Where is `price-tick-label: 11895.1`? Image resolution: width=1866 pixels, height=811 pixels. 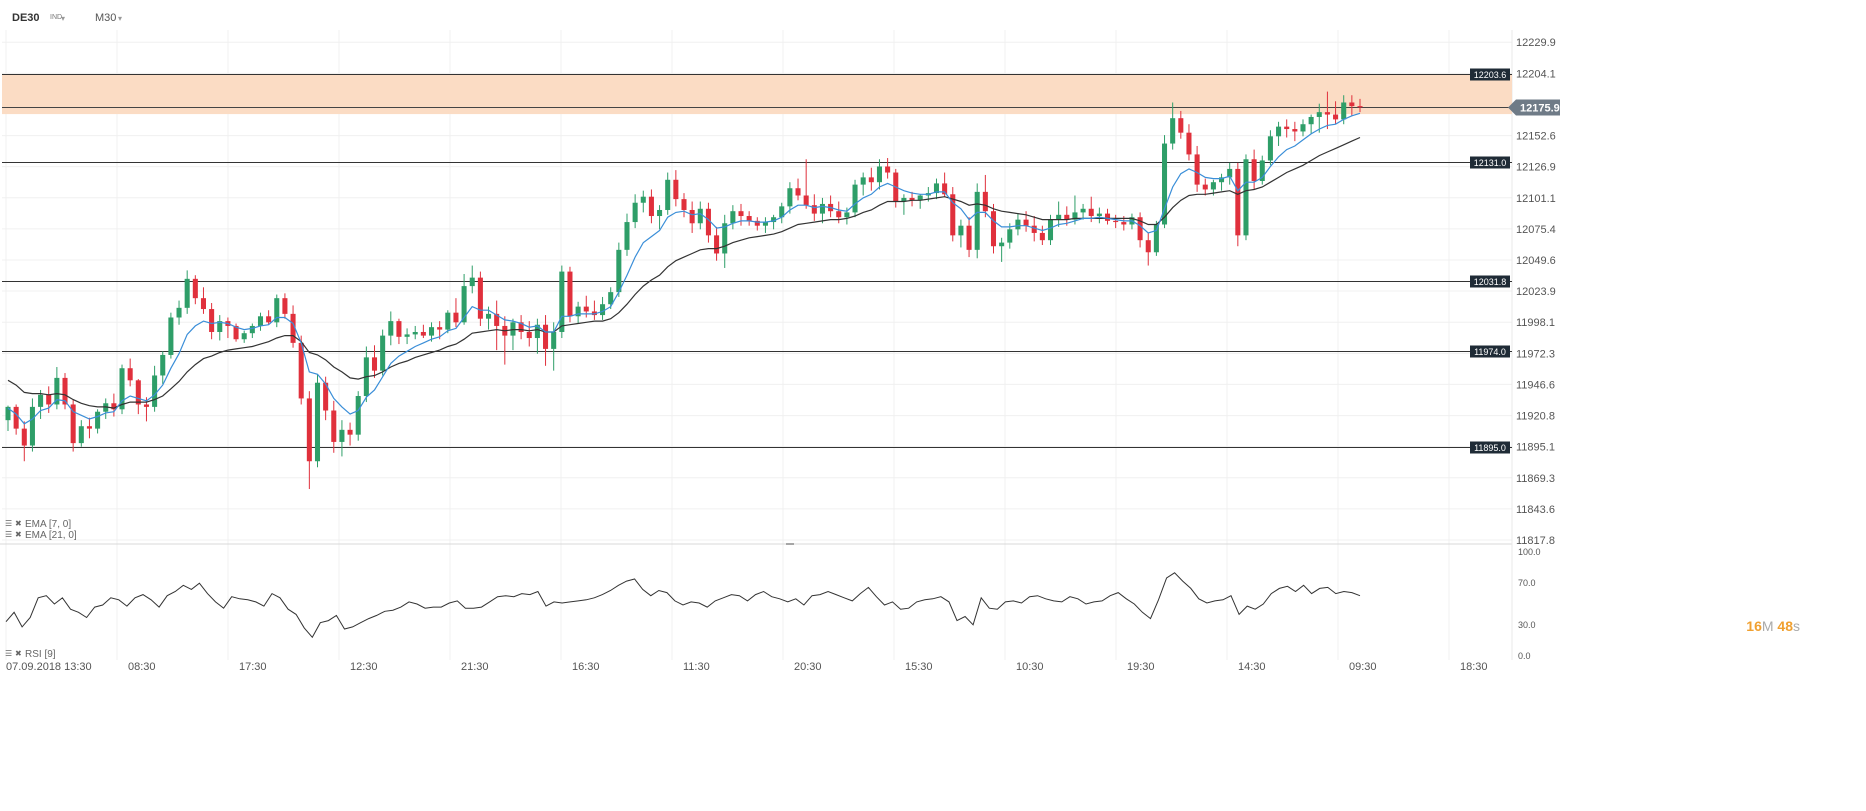 price-tick-label: 11895.1 is located at coordinates (1535, 448).